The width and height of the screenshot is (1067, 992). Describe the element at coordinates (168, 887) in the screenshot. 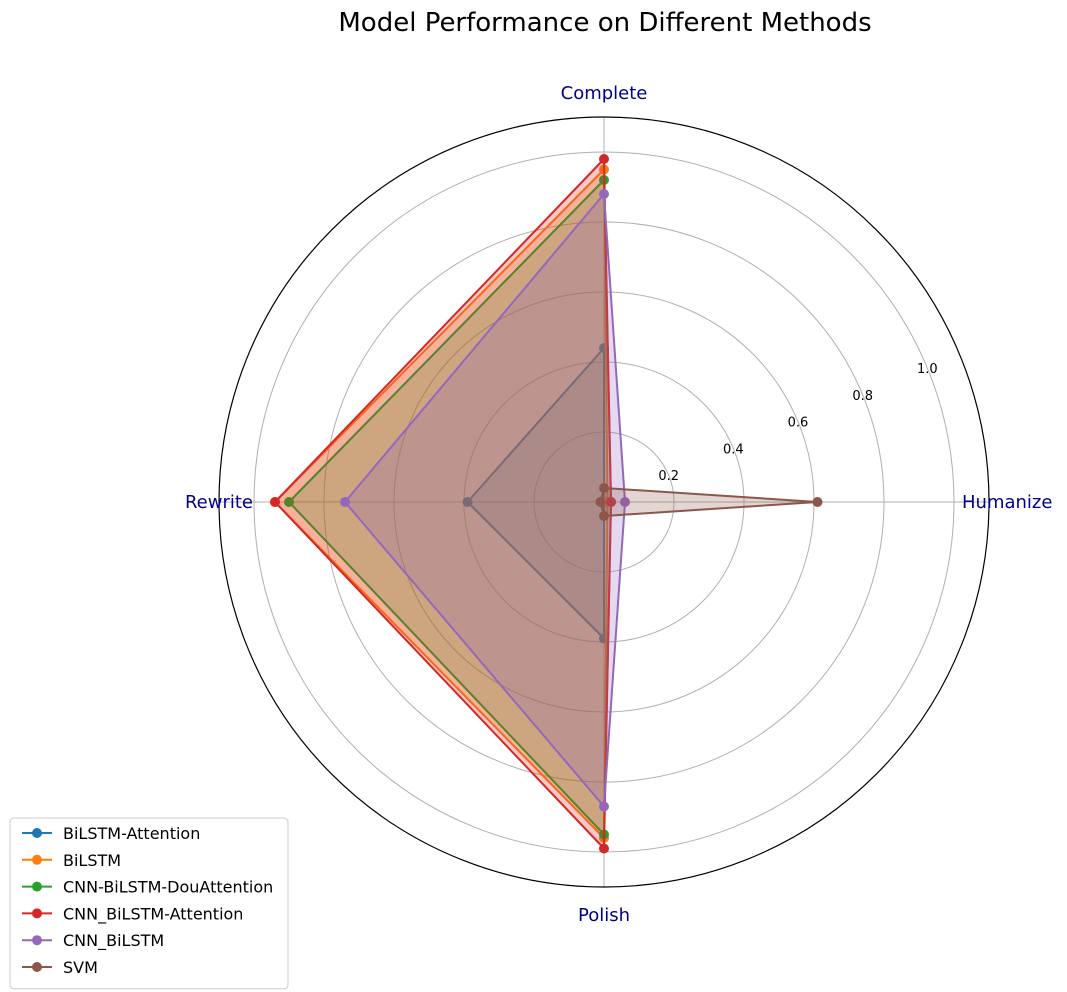

I see `legend-label: CNN-BiLSTM-DouAttention` at that location.